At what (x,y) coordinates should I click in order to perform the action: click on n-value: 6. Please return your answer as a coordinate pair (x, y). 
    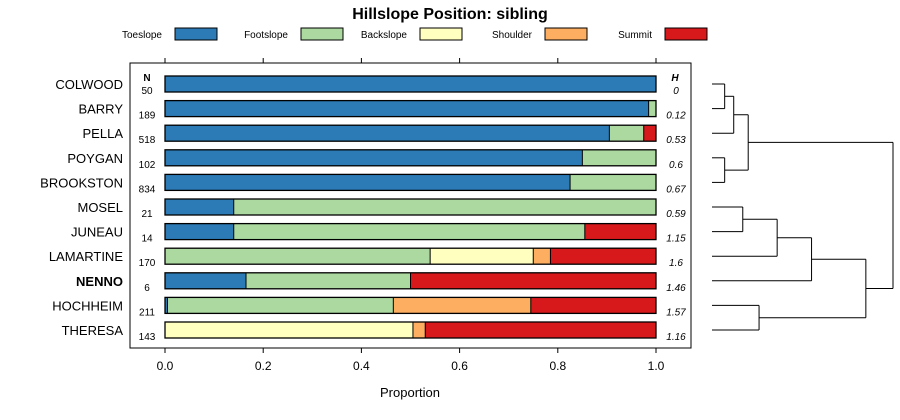
    Looking at the image, I should click on (147, 288).